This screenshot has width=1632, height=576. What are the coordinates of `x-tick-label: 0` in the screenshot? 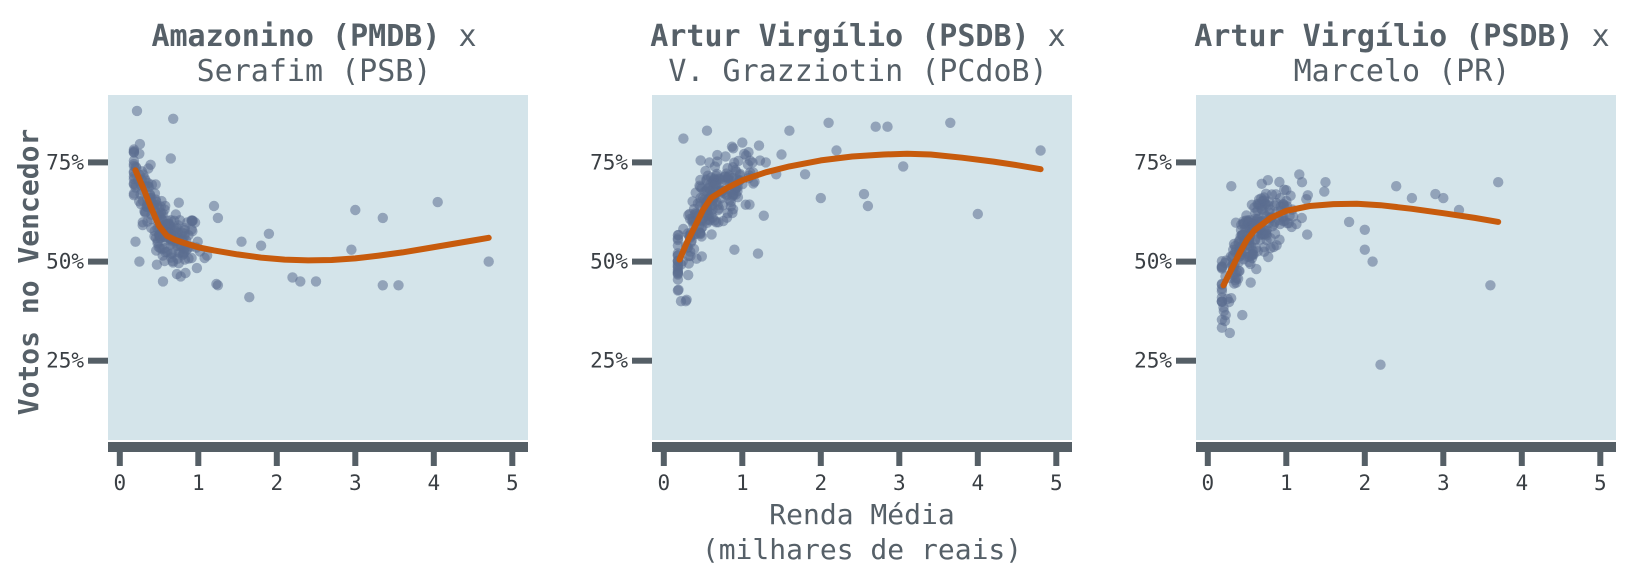 It's located at (1207, 483).